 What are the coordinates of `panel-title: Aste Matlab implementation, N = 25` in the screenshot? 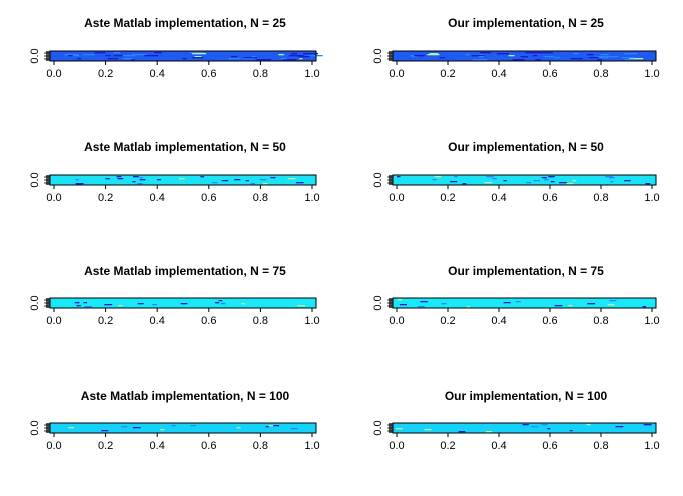 It's located at (185, 23).